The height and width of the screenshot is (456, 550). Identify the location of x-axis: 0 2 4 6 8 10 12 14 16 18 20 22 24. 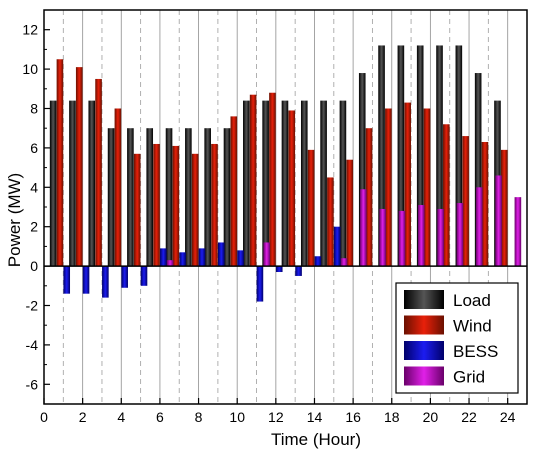
(278, 411).